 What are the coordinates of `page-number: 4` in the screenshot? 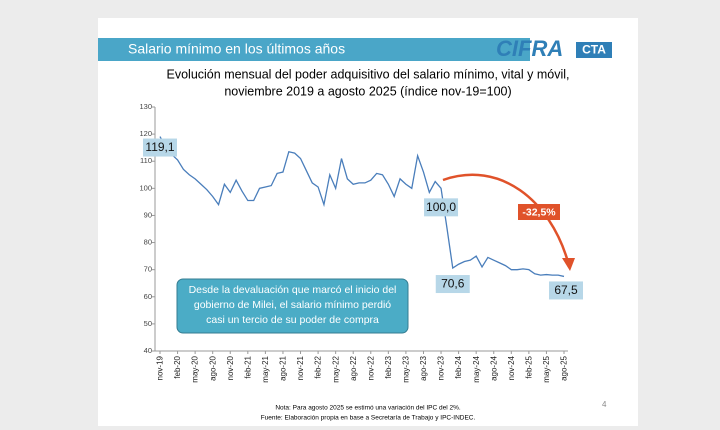 It's located at (604, 404).